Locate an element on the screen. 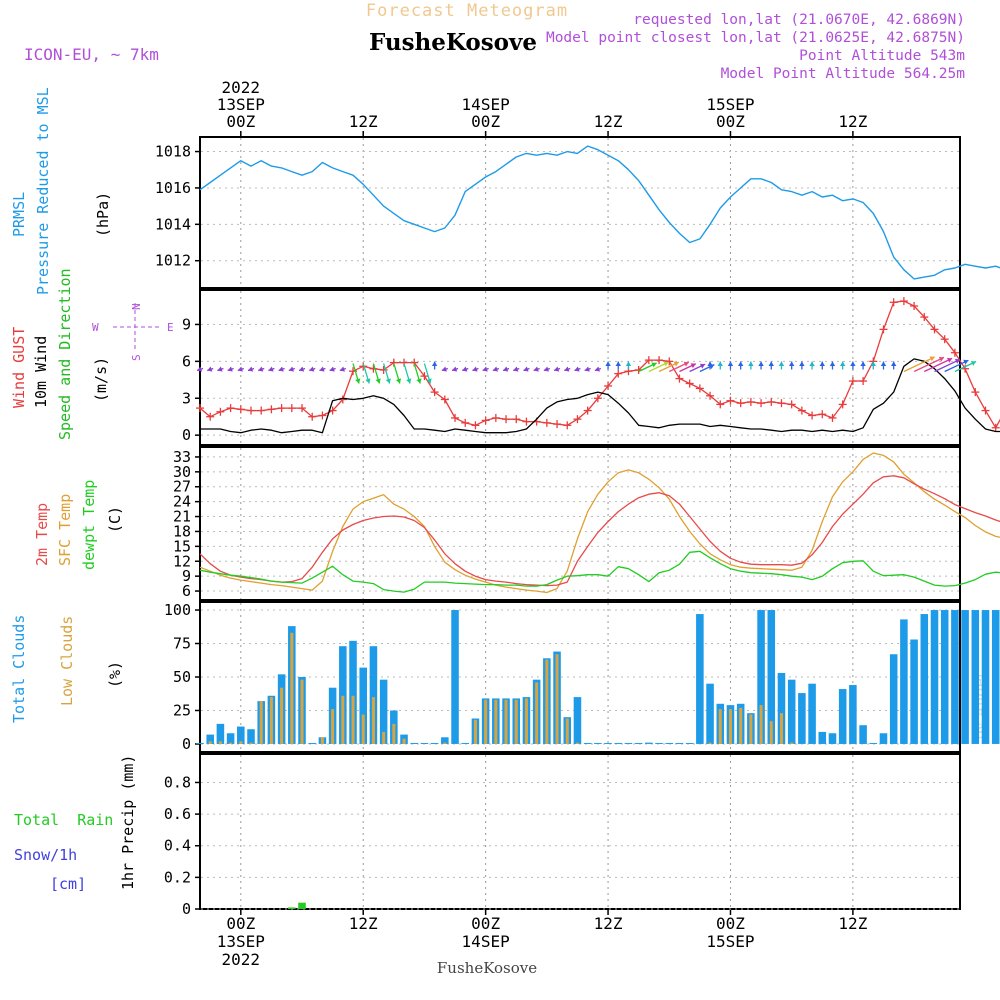 Image resolution: width=1000 pixels, height=1000 pixels. temperature-line-dewpt-temp is located at coordinates (599, 571).